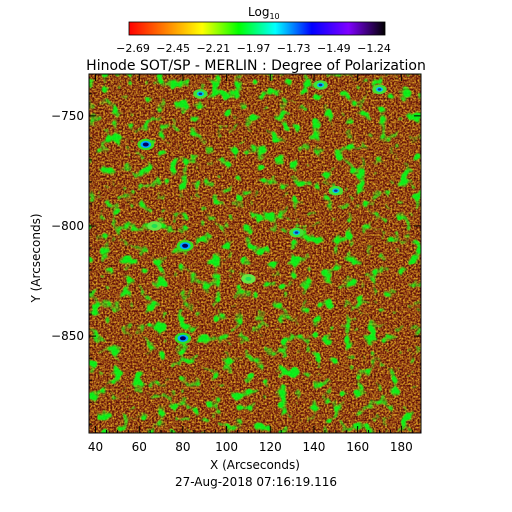 This screenshot has height=512, width=512. What do you see at coordinates (133, 48) in the screenshot?
I see `colorbar-tick-label: −2.69` at bounding box center [133, 48].